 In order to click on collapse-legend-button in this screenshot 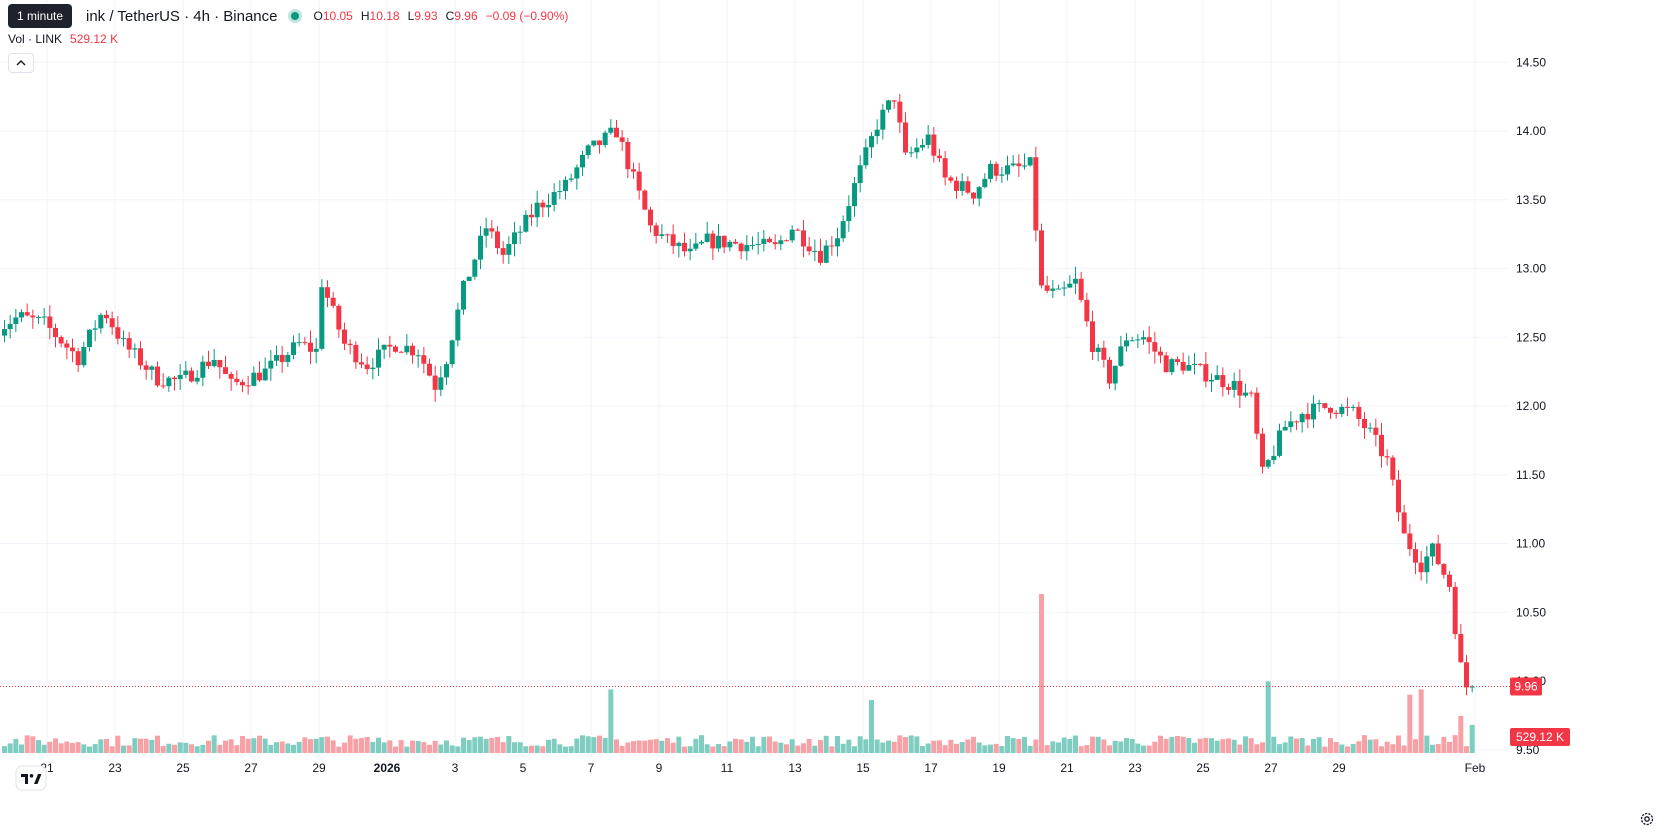, I will do `click(21, 63)`.